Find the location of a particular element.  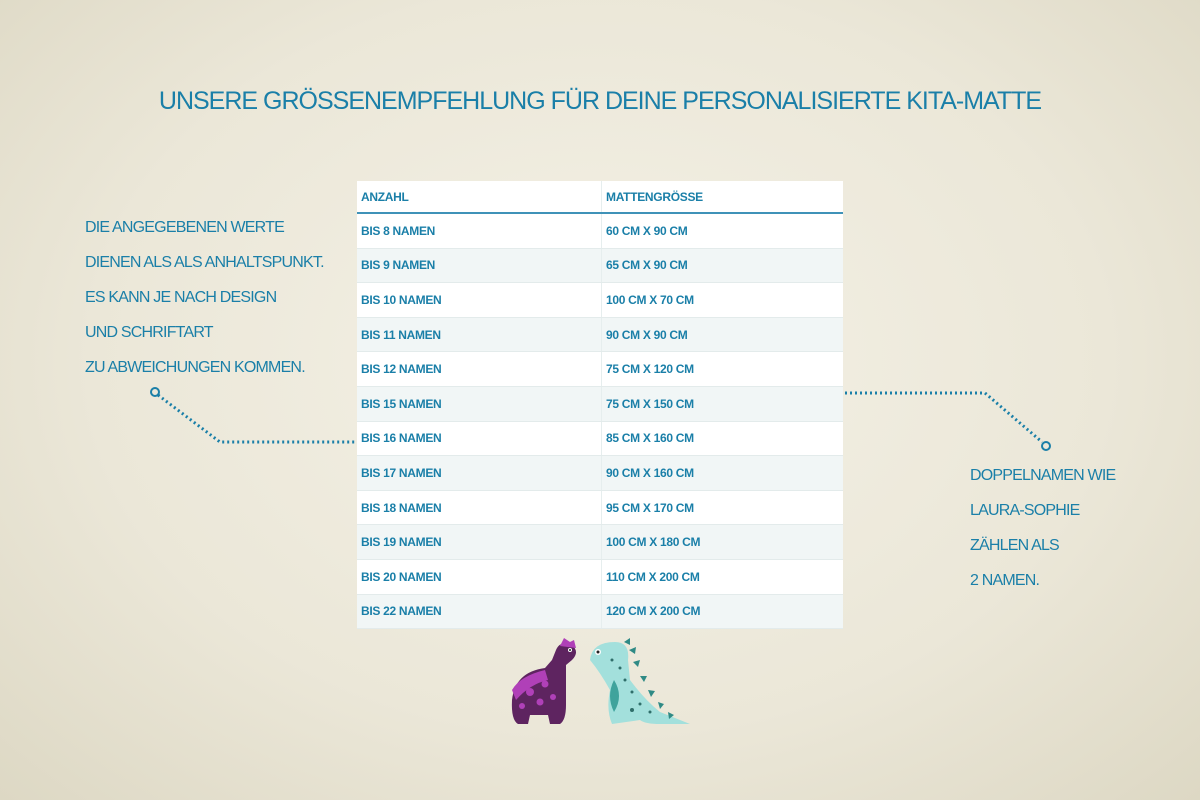

column-header-count: Anzahl is located at coordinates (479, 197).